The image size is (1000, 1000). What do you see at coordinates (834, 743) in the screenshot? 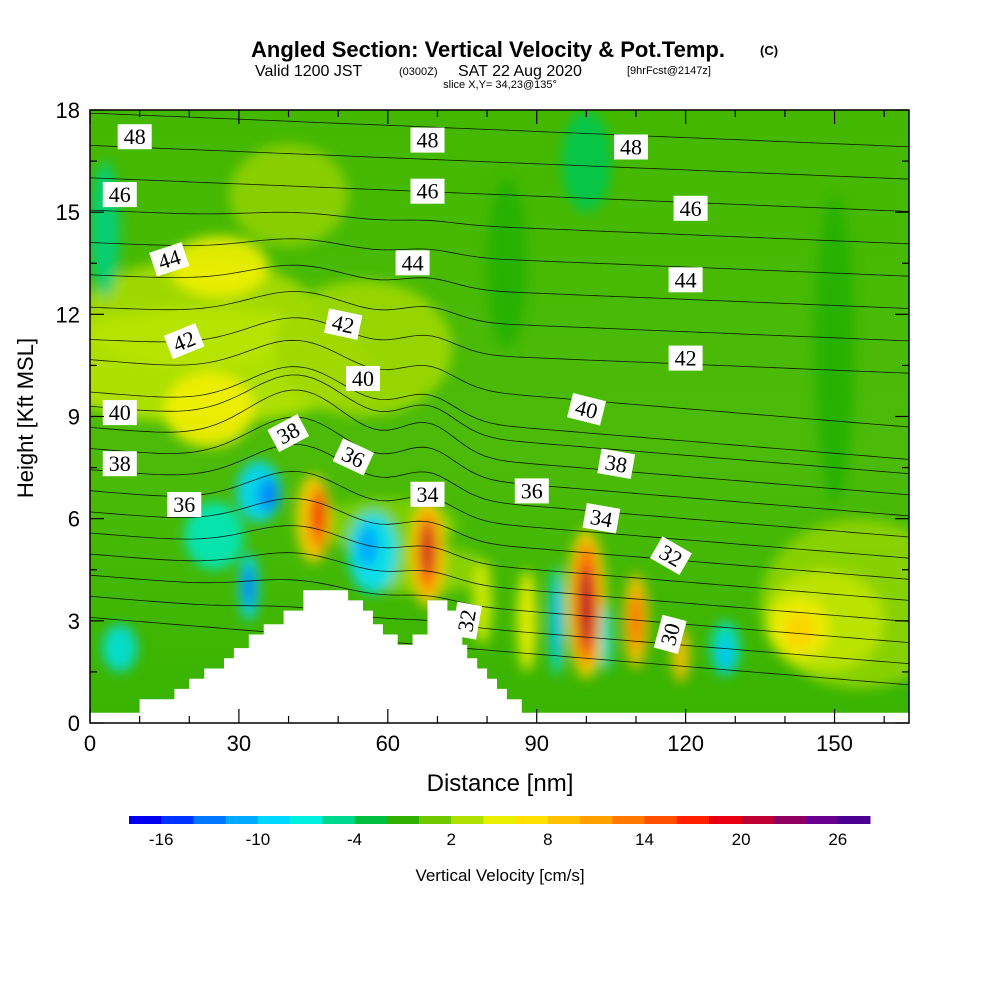
I see `x-tick-label: 150` at bounding box center [834, 743].